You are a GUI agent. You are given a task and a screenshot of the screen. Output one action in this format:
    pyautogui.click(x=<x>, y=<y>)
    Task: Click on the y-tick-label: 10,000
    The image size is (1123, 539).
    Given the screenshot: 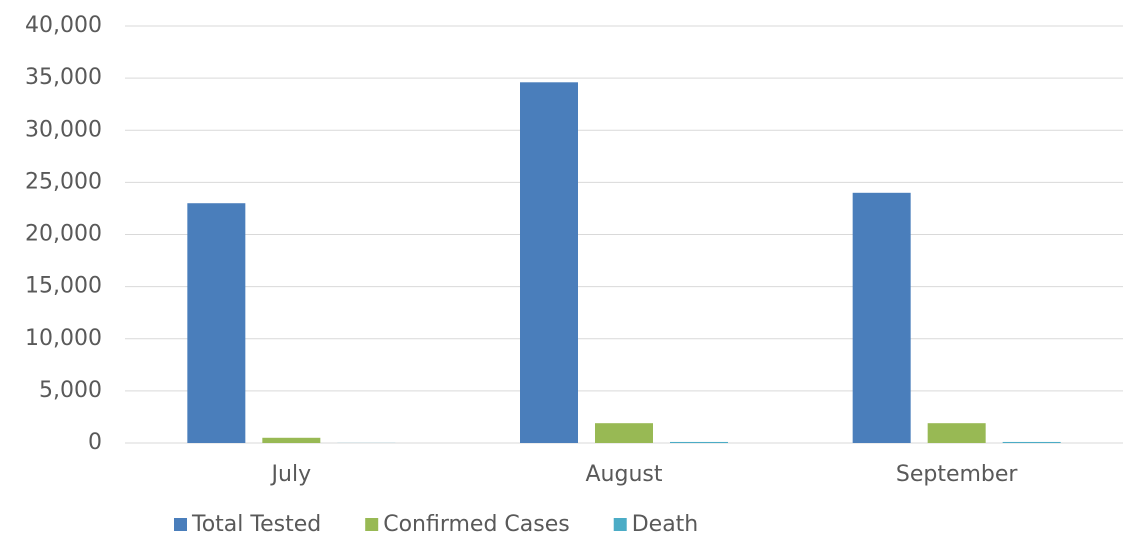 What is the action you would take?
    pyautogui.click(x=63, y=338)
    